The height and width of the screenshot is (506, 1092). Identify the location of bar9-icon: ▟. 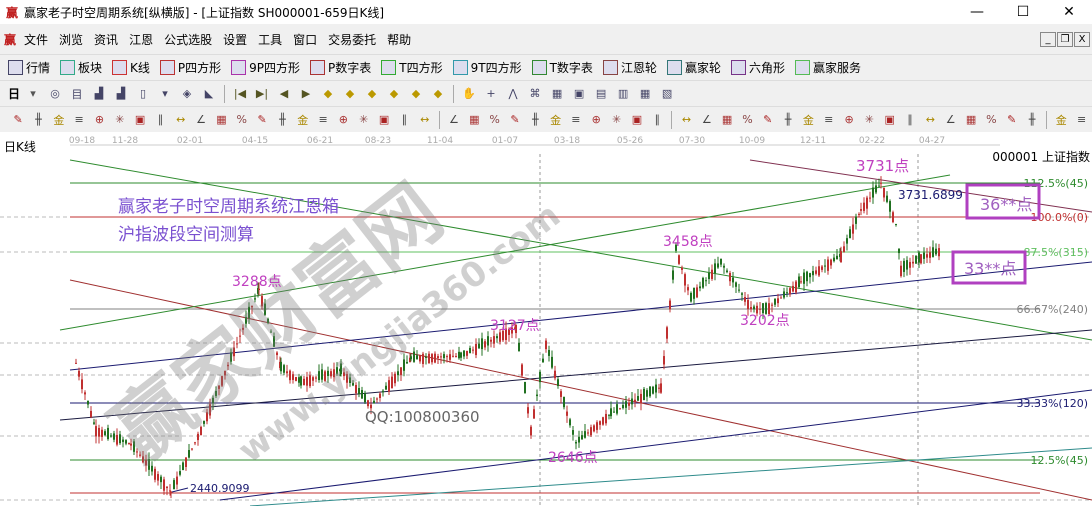
(121, 93).